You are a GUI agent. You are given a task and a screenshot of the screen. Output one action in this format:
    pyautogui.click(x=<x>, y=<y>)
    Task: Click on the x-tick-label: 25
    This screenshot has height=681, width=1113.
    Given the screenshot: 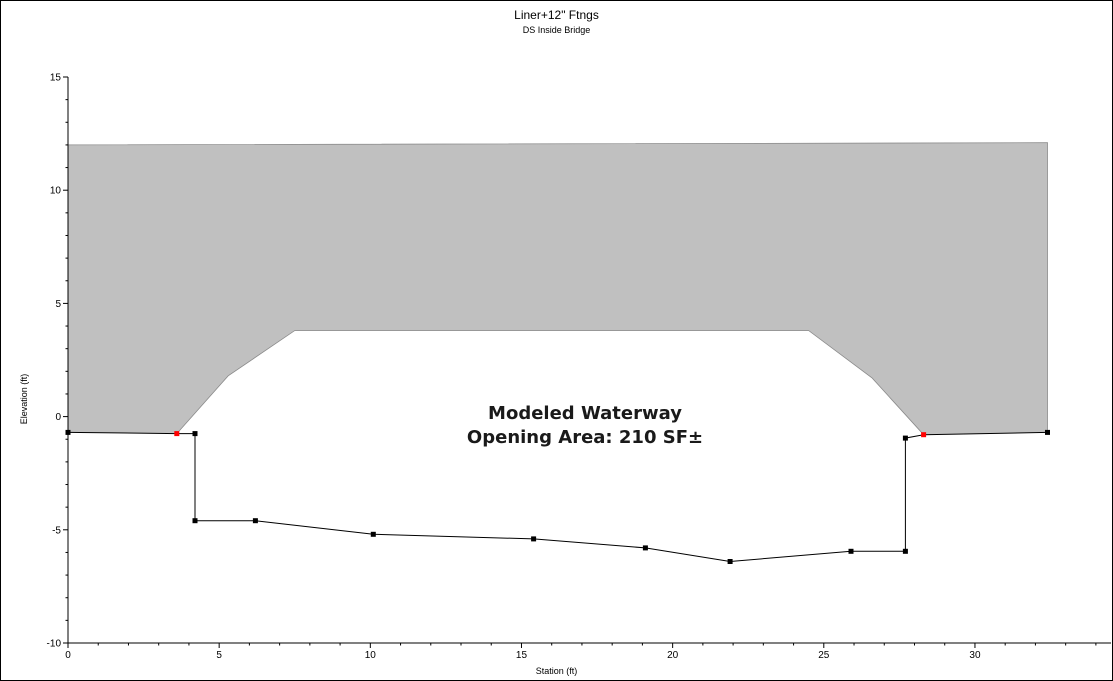 What is the action you would take?
    pyautogui.click(x=824, y=655)
    